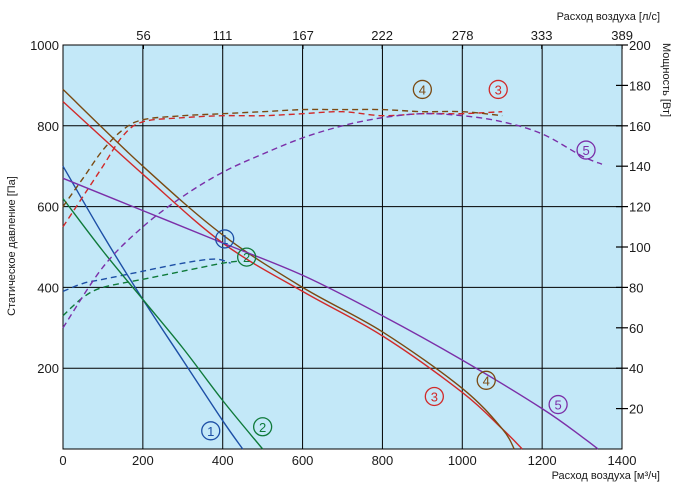 This screenshot has height=483, width=673. I want to click on x-tick-label: 0, so click(62, 460).